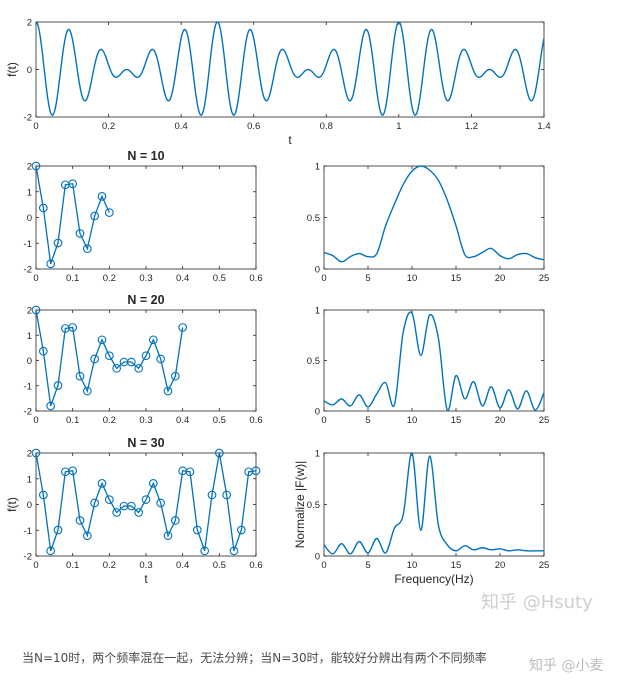  What do you see at coordinates (456, 420) in the screenshot?
I see `x-tick-label: 15` at bounding box center [456, 420].